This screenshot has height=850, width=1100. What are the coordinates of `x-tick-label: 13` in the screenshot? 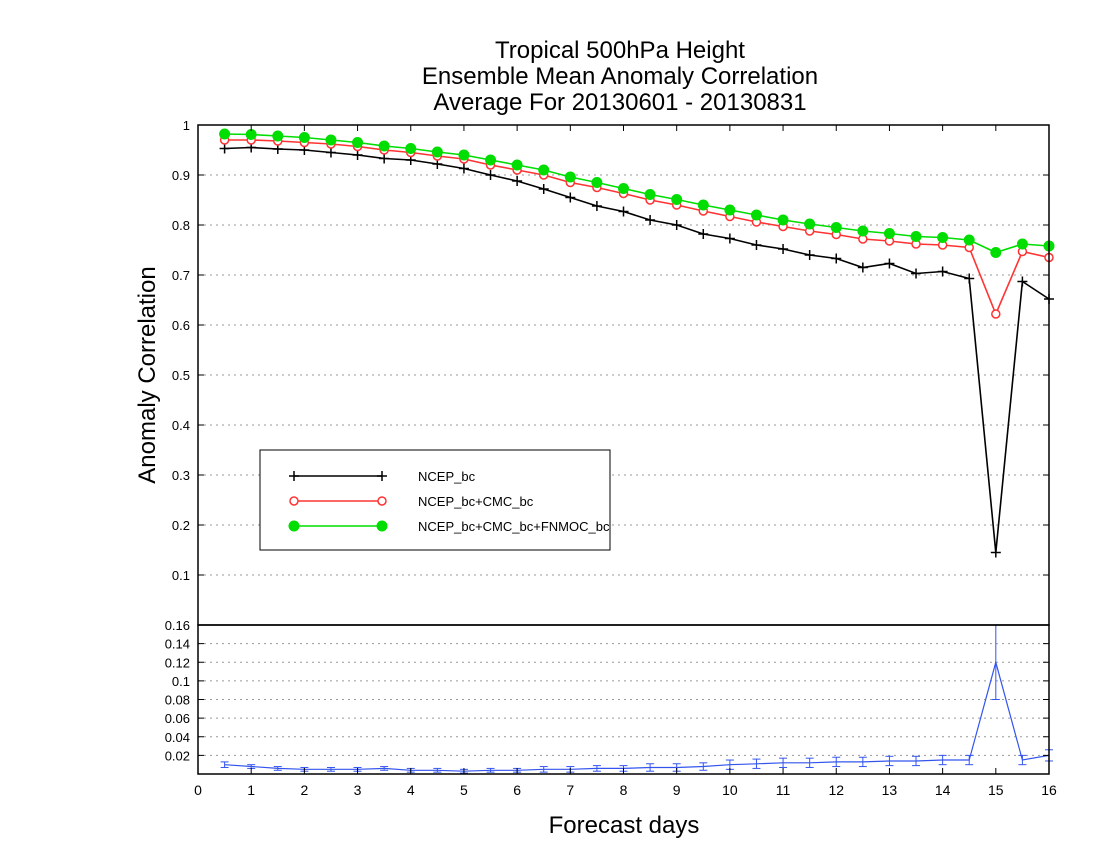 It's located at (890, 790).